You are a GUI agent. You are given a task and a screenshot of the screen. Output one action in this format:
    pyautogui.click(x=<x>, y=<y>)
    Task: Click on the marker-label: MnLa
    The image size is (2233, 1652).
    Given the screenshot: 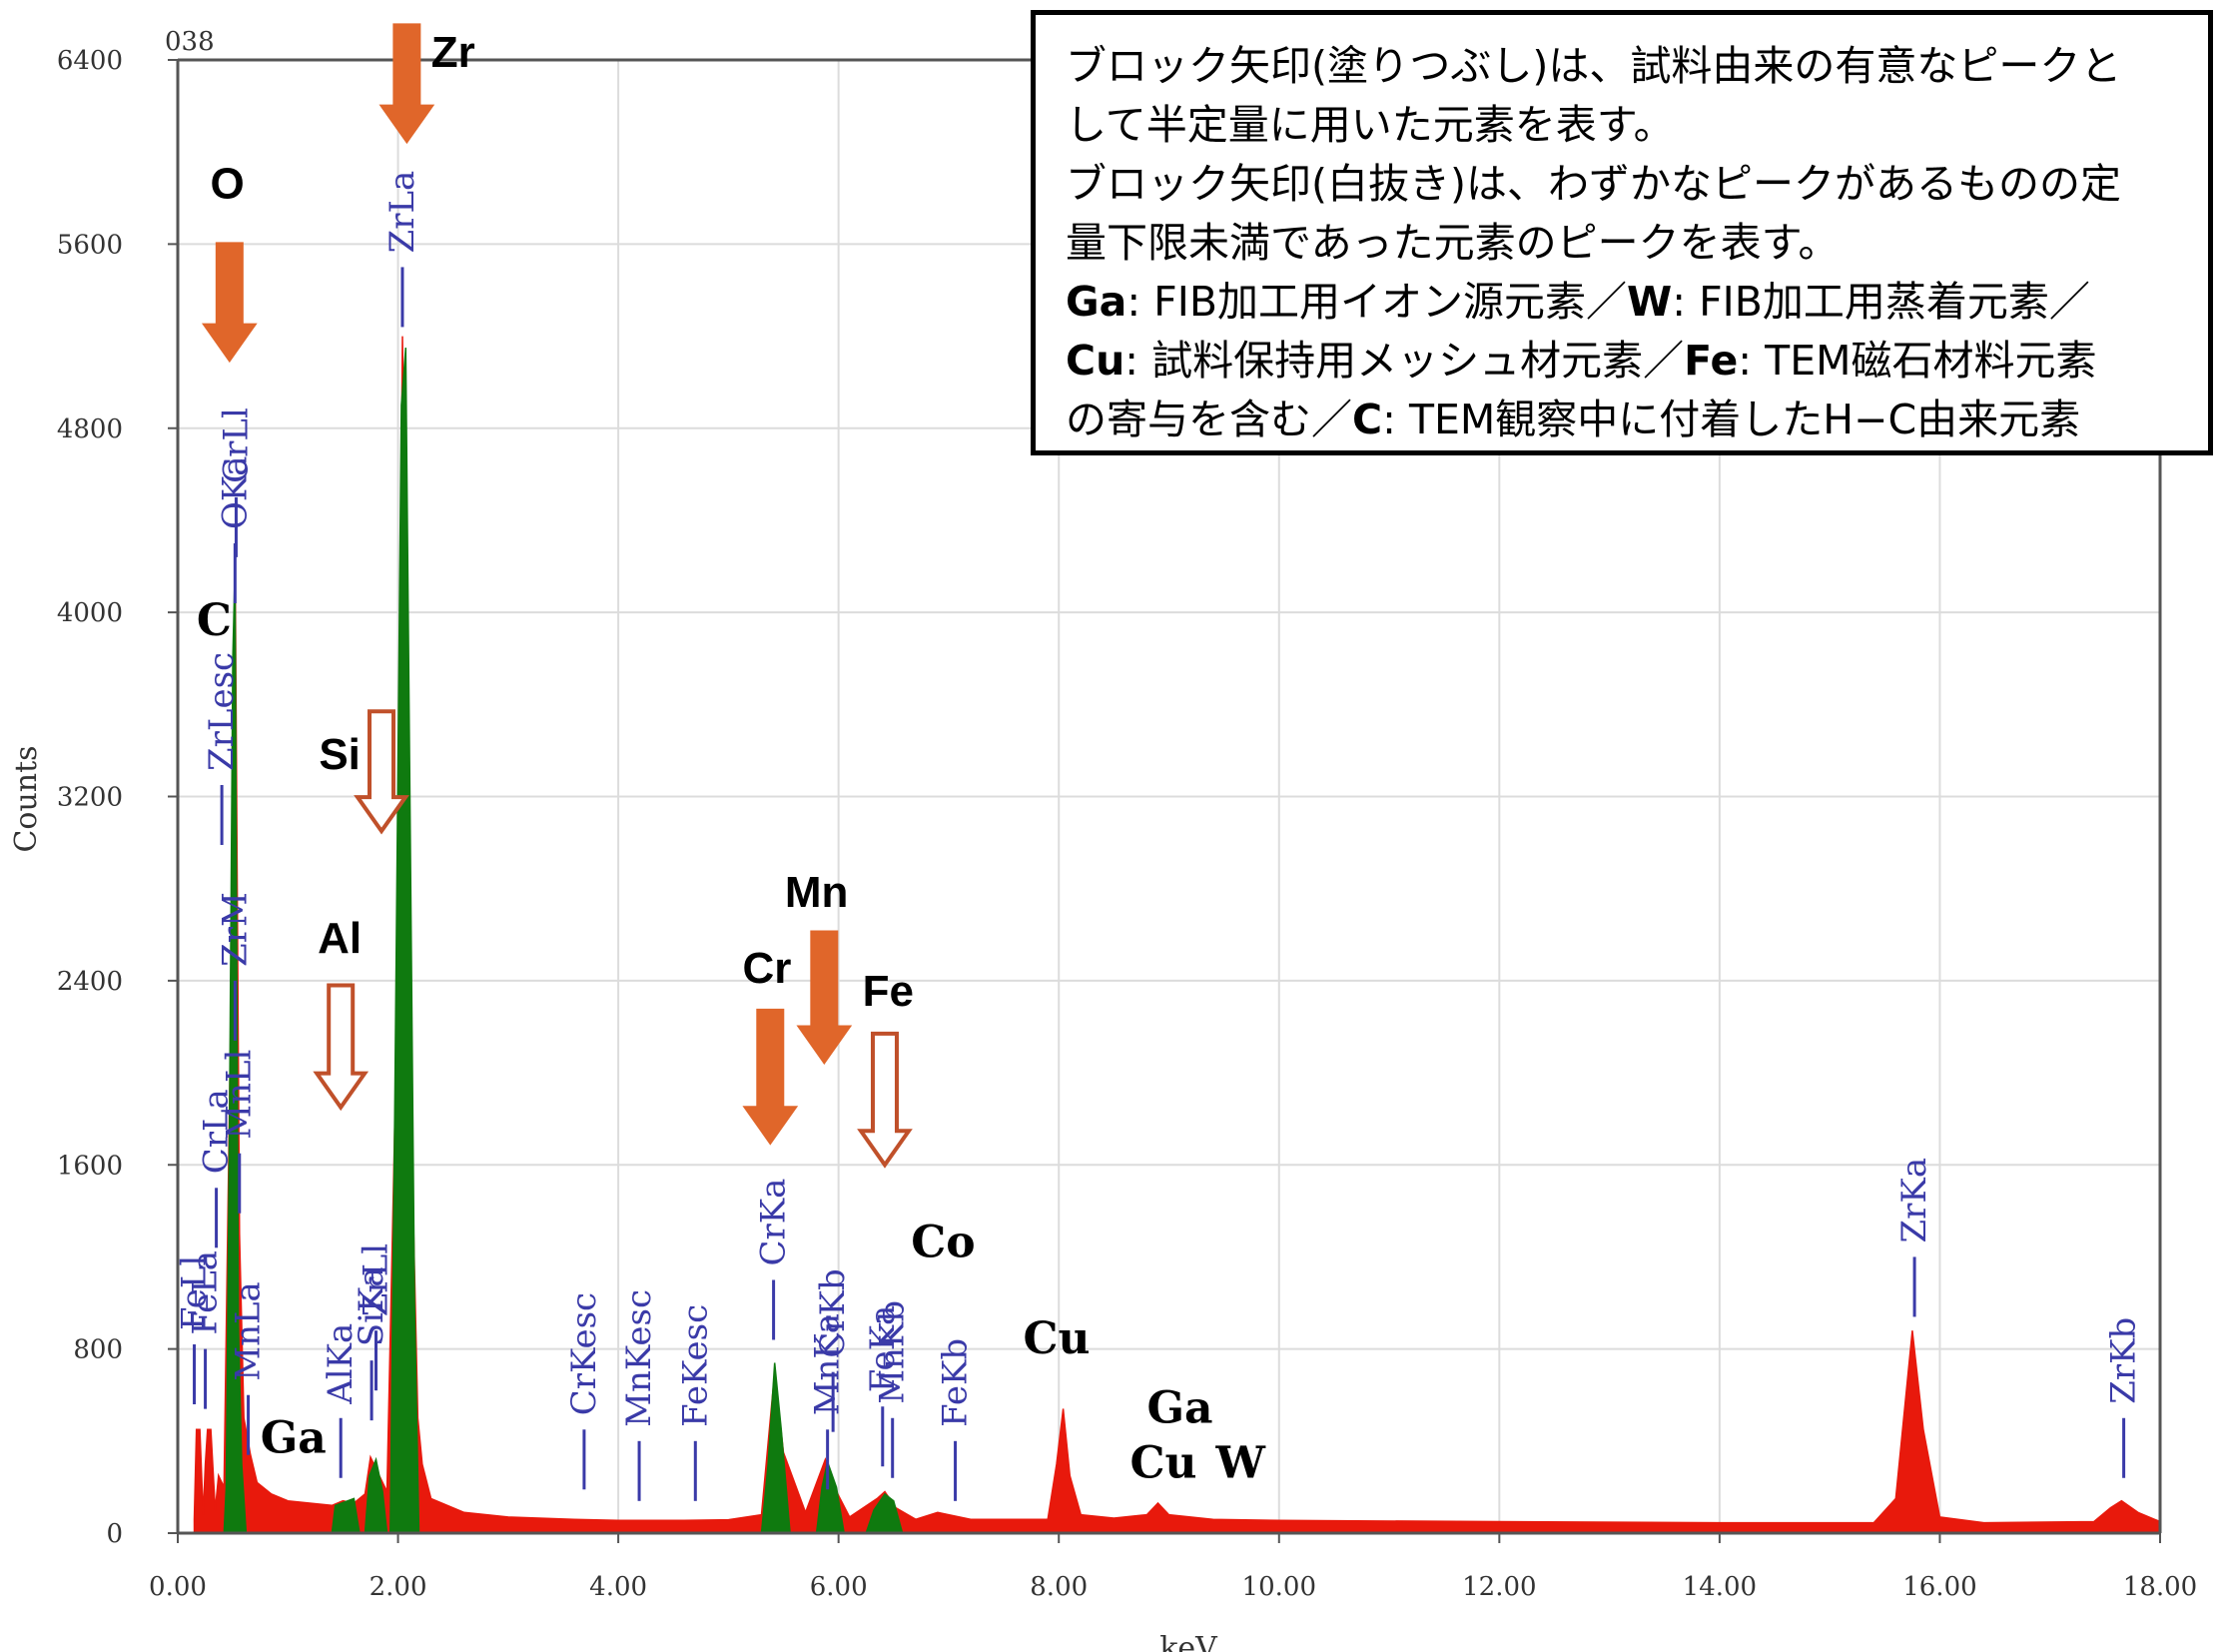 What is the action you would take?
    pyautogui.click(x=249, y=1331)
    